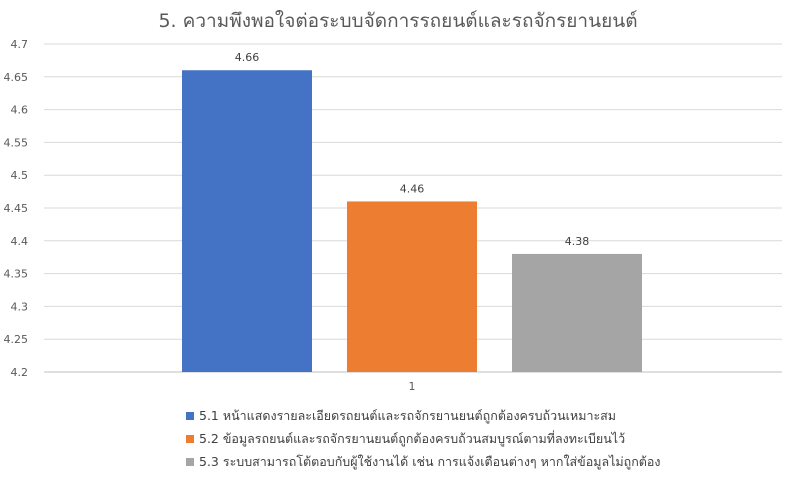  What do you see at coordinates (16, 142) in the screenshot?
I see `y-tick-label: 4.55` at bounding box center [16, 142].